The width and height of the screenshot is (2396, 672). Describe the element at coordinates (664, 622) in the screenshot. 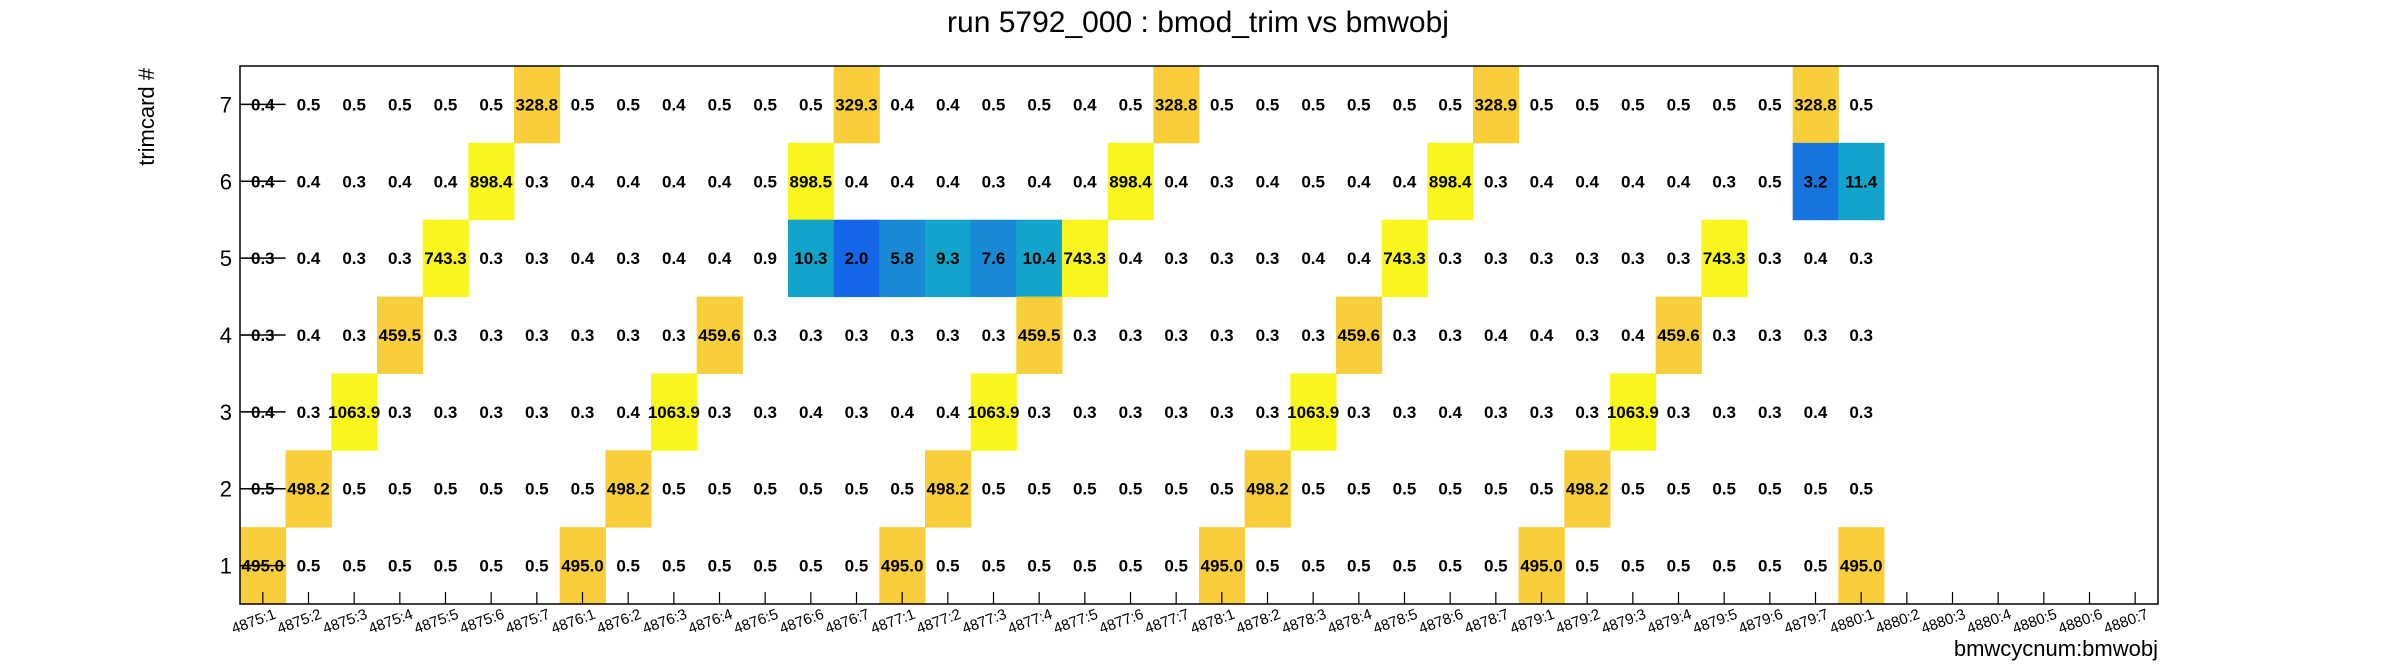

I see `x-tick-label: 4876:3` at that location.